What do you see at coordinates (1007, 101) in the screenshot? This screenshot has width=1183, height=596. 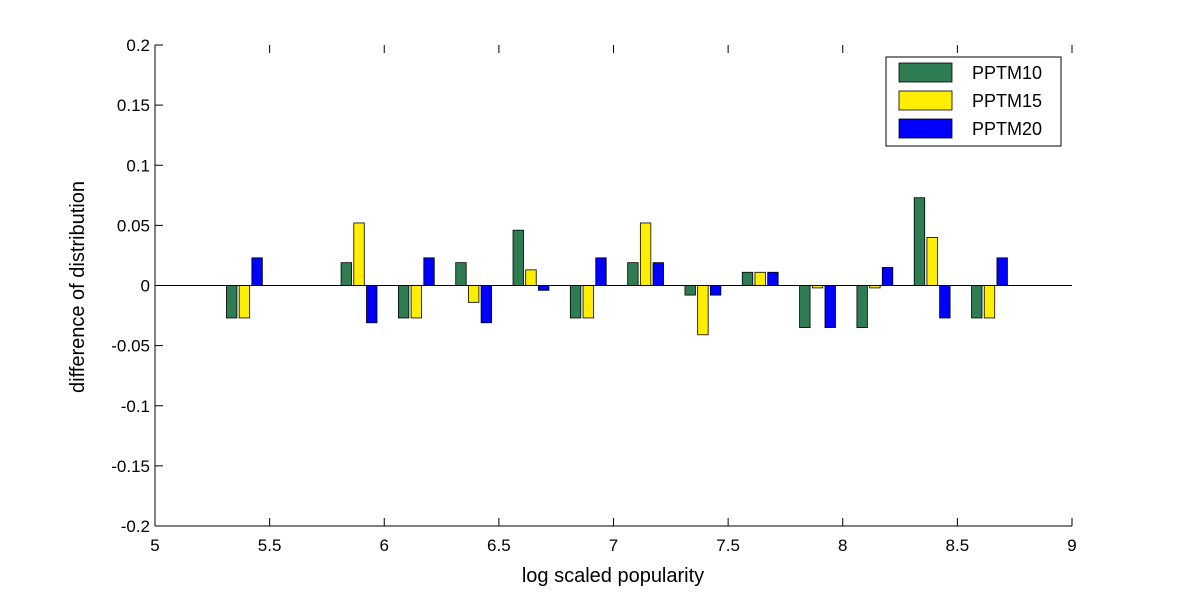 I see `legend-label-pptm15: PPTM15` at bounding box center [1007, 101].